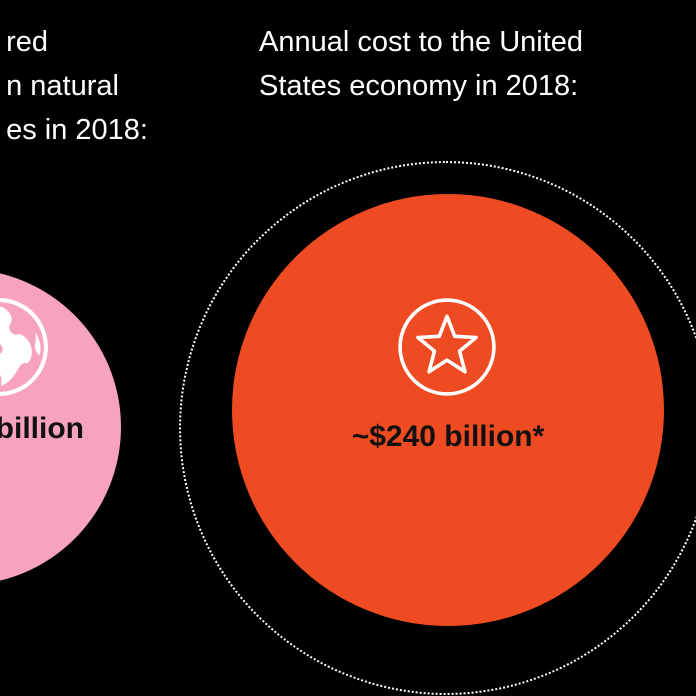 The width and height of the screenshot is (696, 696). I want to click on right-caption-line-1: Annual cost to the United, so click(421, 42).